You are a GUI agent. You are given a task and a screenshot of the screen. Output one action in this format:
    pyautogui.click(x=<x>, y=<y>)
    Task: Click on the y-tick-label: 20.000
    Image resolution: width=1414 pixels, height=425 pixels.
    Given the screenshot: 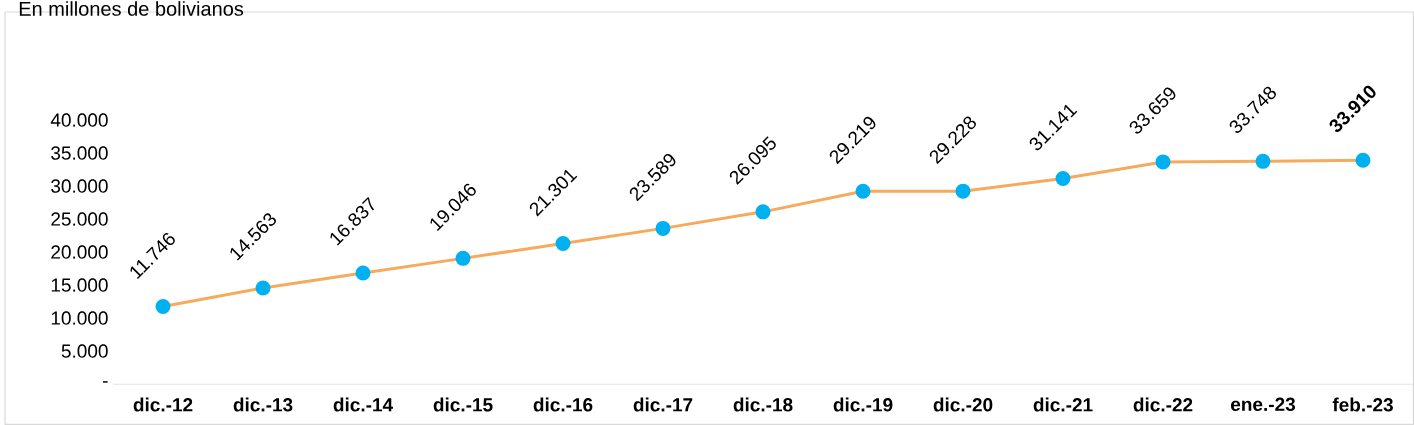 What is the action you would take?
    pyautogui.click(x=79, y=252)
    